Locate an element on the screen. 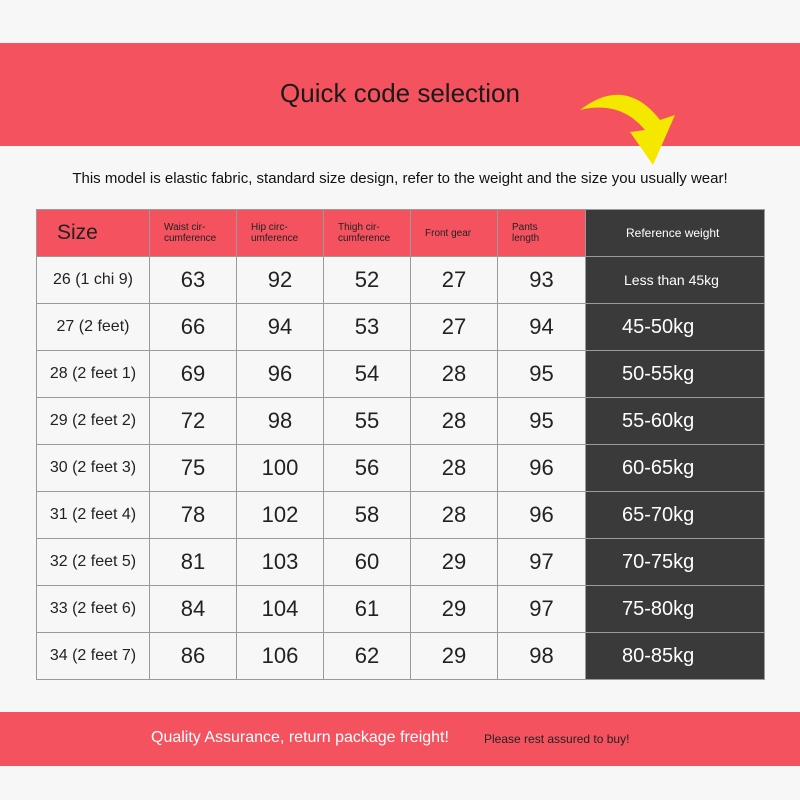 This screenshot has width=800, height=800. measurement-cell: 84 is located at coordinates (193, 609).